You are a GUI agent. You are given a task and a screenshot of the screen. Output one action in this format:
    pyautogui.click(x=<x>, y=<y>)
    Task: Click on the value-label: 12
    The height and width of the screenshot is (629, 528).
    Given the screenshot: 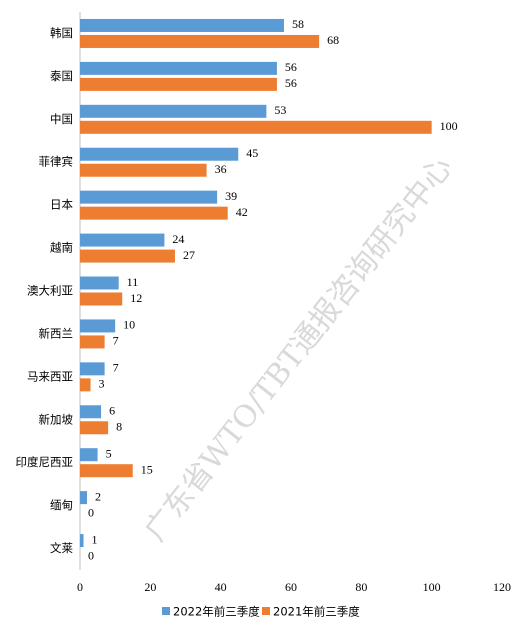 What is the action you would take?
    pyautogui.click(x=136, y=298)
    